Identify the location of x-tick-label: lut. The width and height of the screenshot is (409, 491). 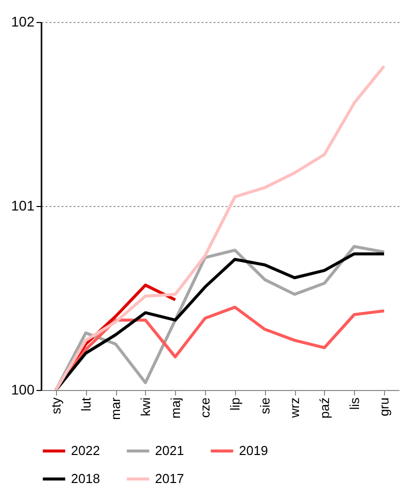
(86, 404).